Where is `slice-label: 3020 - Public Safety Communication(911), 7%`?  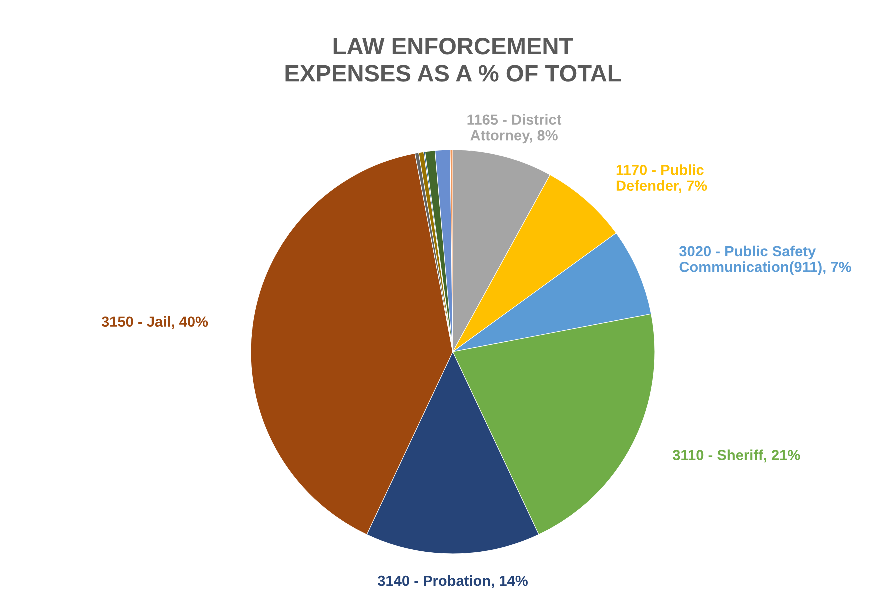
slice-label: 3020 - Public Safety Communication(911), 7% is located at coordinates (766, 261).